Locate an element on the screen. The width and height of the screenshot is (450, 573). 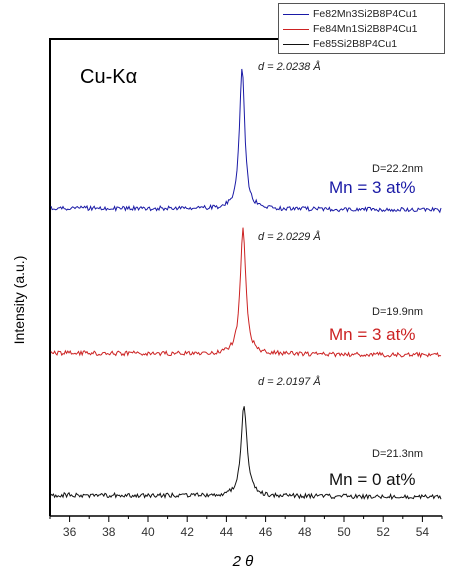
x-tick-label: 36 is located at coordinates (70, 532).